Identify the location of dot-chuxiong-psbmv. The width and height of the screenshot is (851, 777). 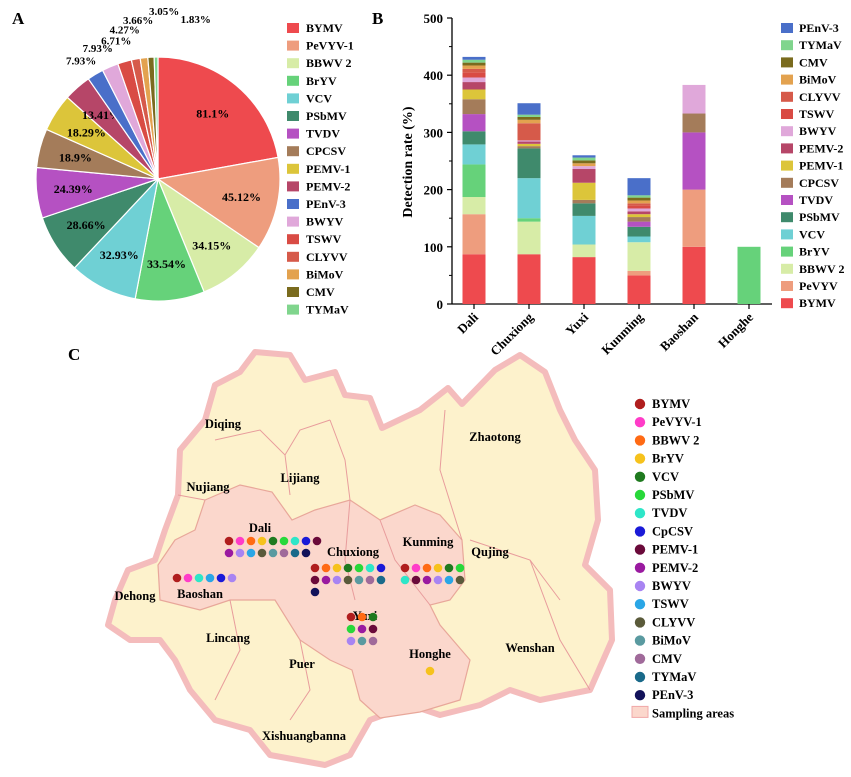
(359, 568).